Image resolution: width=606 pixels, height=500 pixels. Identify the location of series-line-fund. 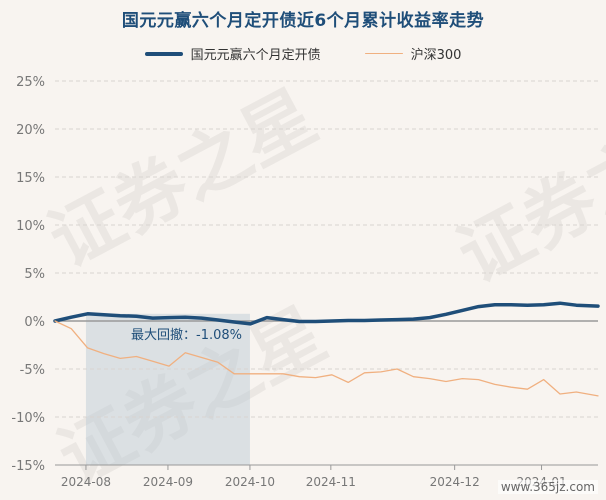
(326, 313).